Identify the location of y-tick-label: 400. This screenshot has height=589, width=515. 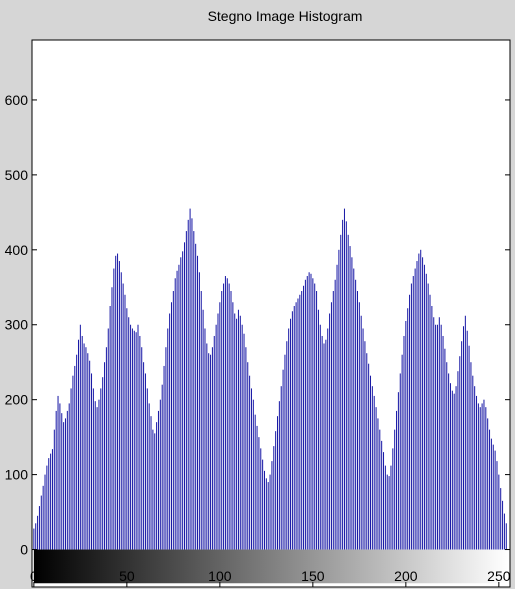
(17, 250).